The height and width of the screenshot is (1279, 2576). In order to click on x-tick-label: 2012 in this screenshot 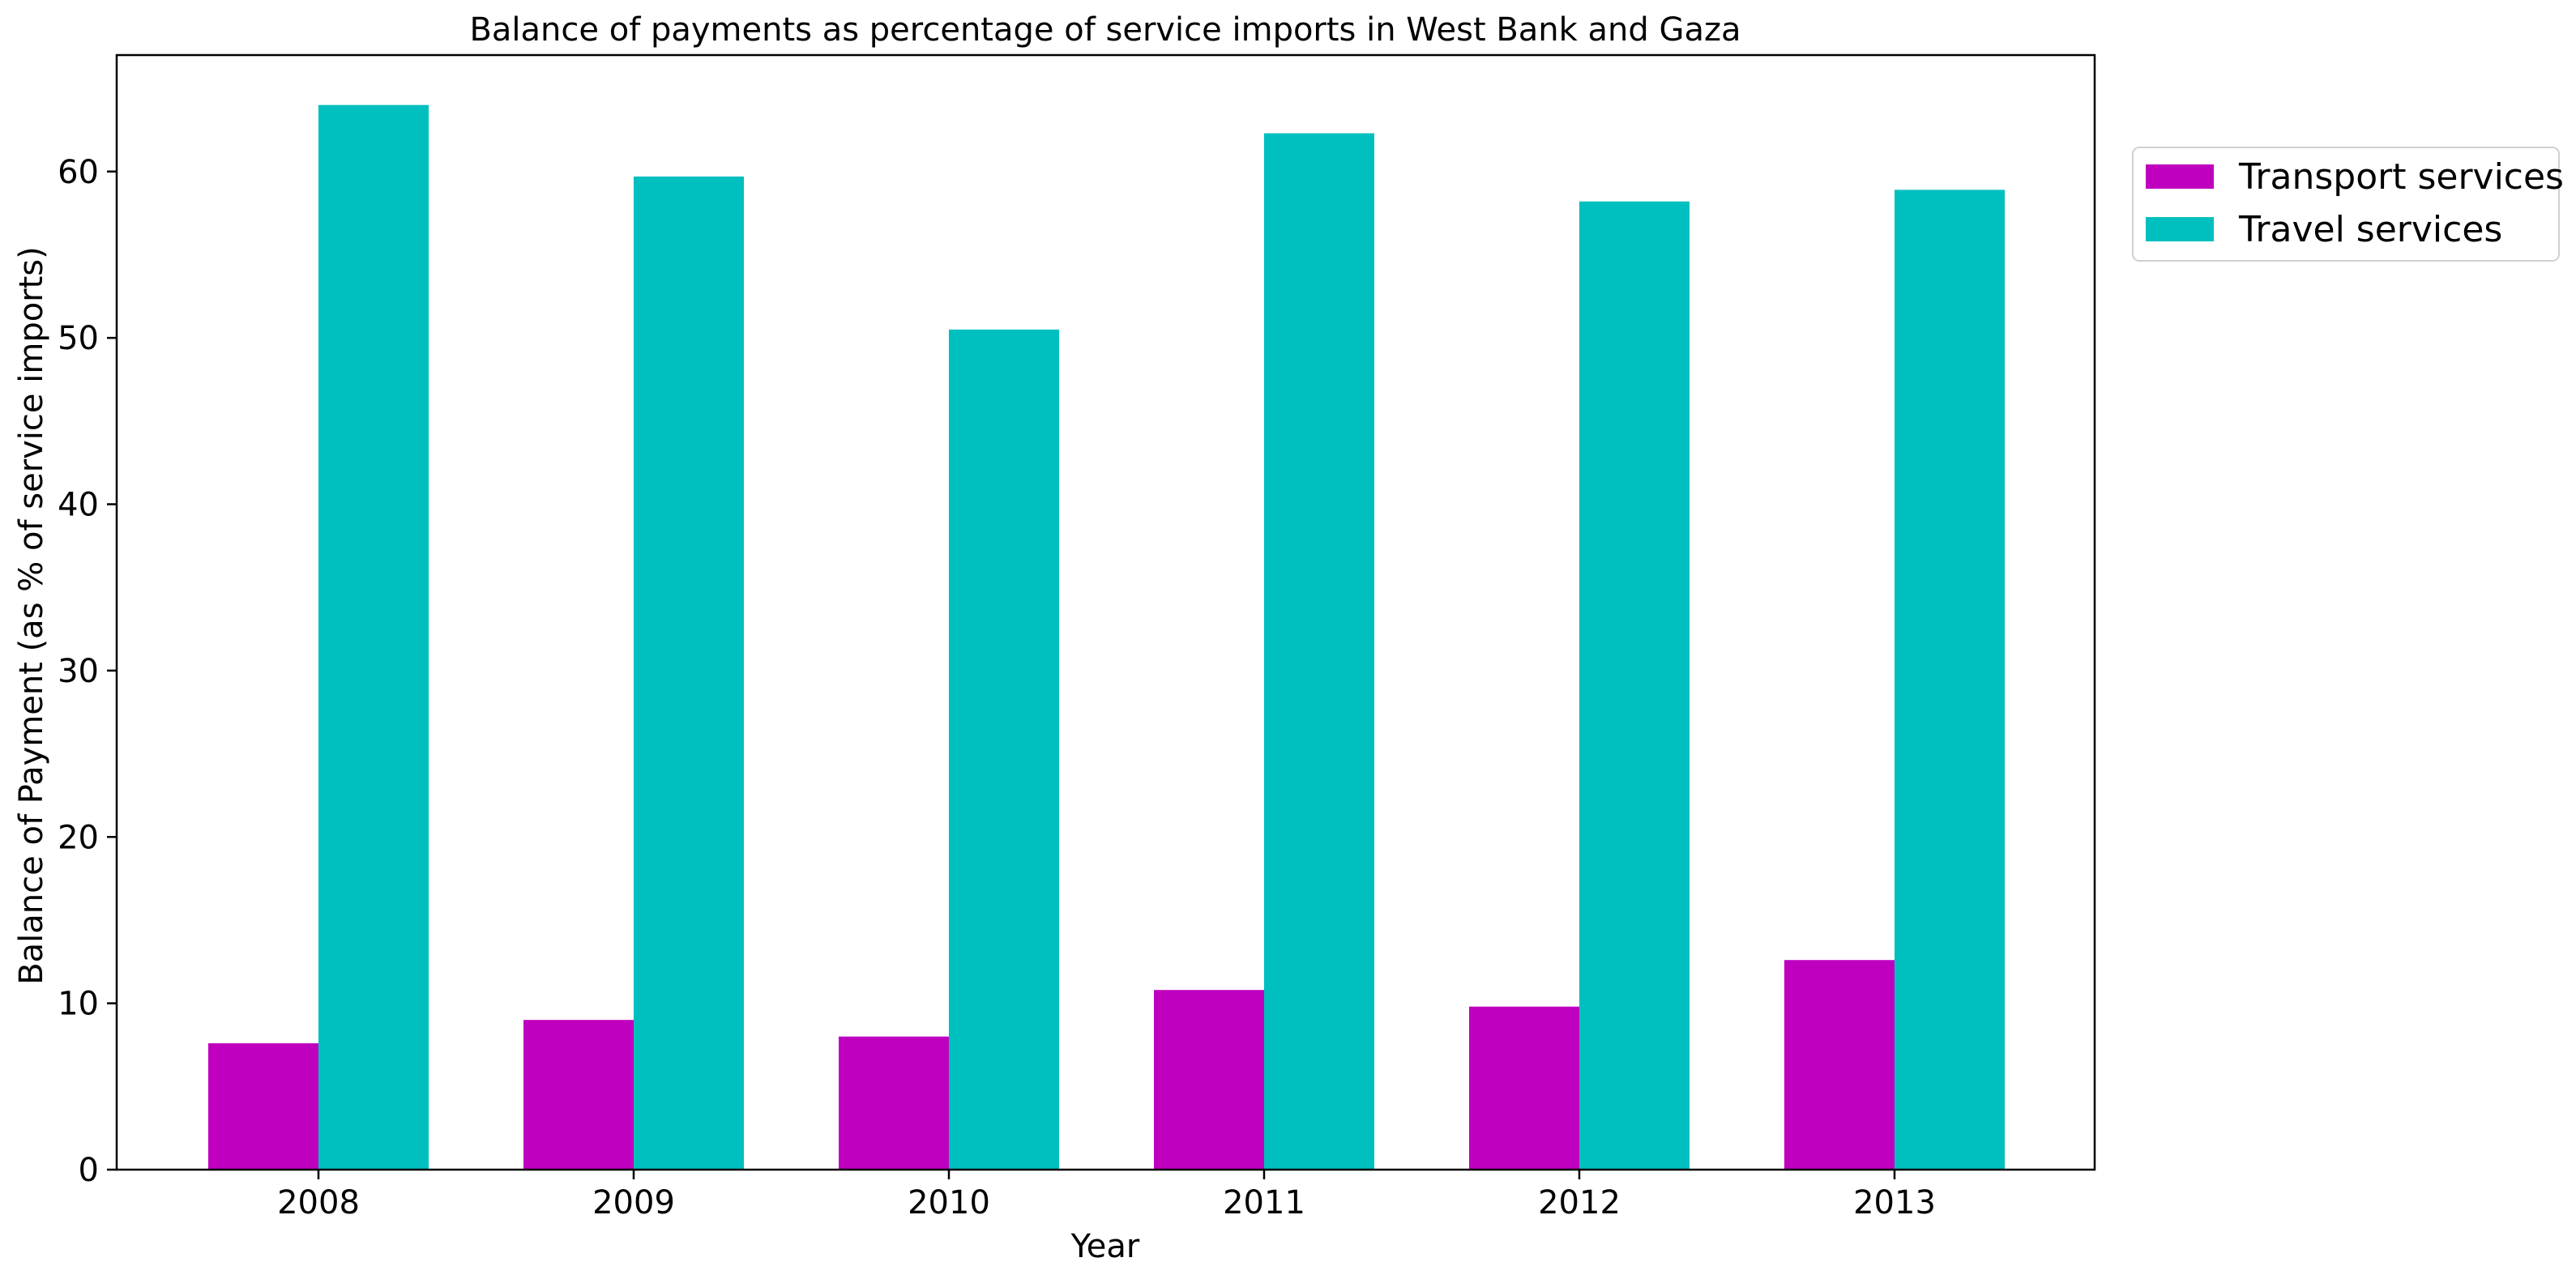, I will do `click(1579, 1202)`.